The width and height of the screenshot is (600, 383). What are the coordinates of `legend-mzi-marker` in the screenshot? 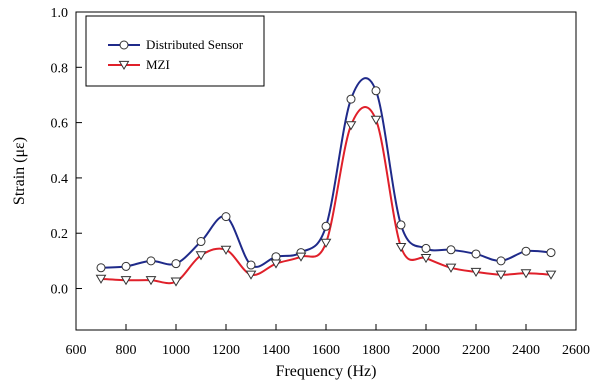 It's located at (124, 65).